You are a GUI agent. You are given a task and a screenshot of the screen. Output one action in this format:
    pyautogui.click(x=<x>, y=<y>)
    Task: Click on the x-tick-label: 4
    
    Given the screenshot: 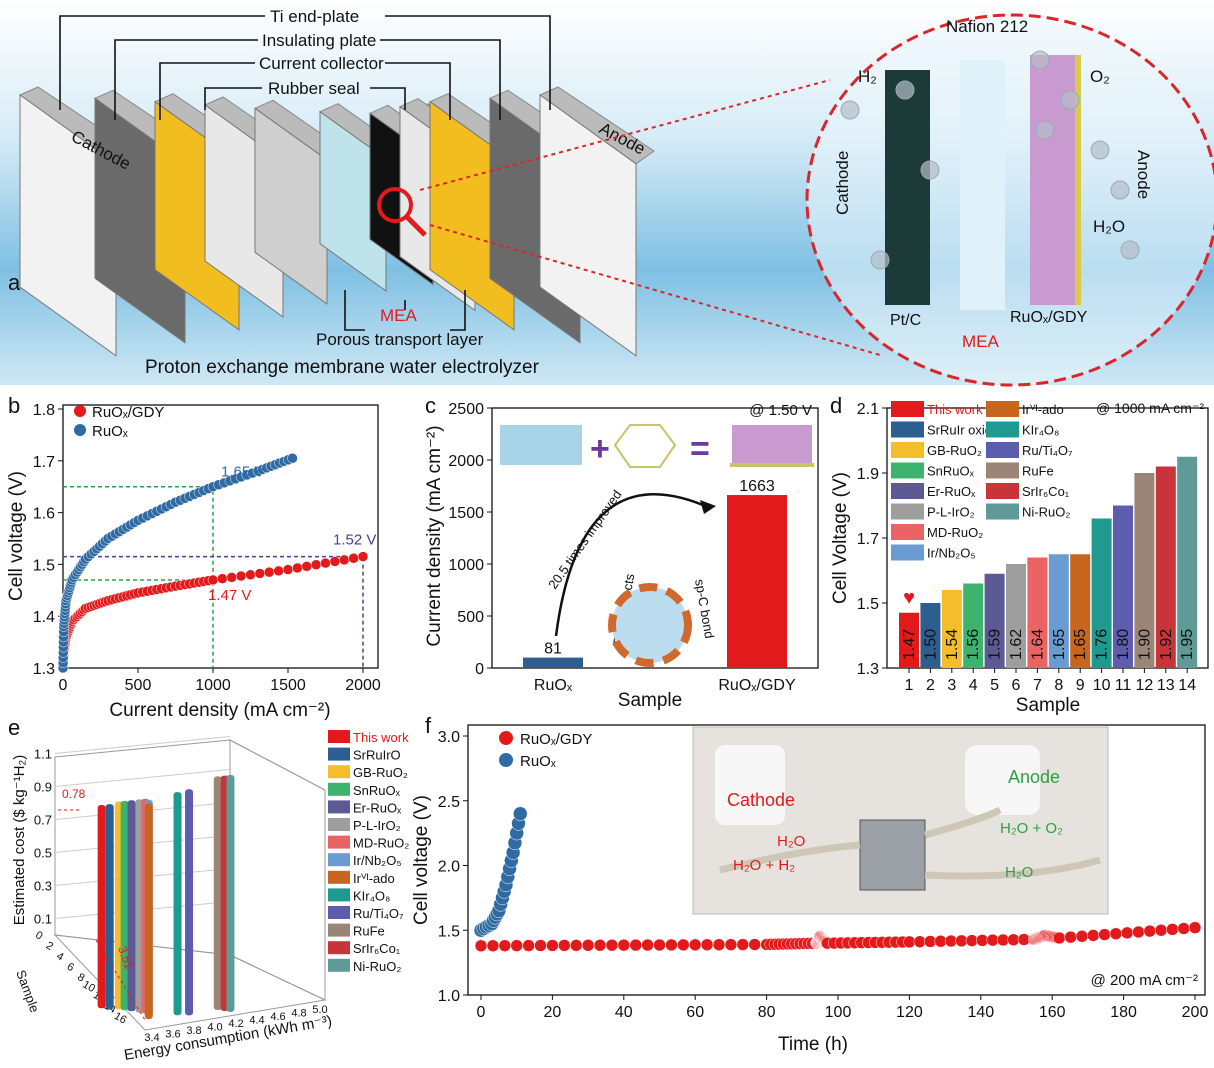 What is the action you would take?
    pyautogui.click(x=973, y=685)
    